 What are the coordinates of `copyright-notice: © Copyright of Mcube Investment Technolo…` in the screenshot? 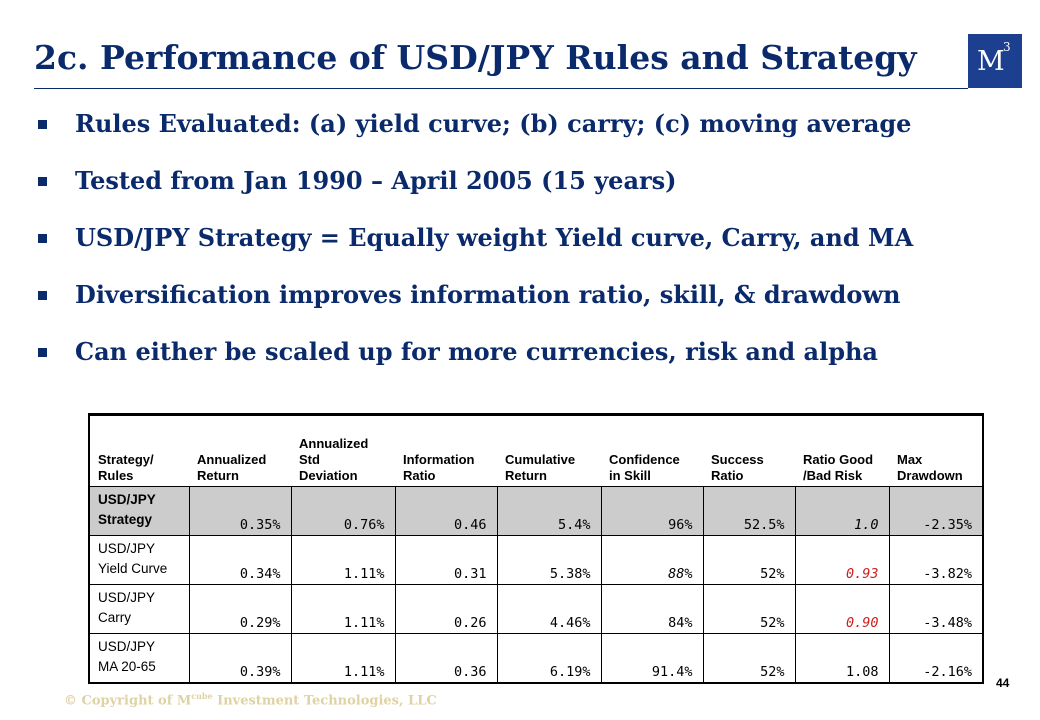 It's located at (250, 700).